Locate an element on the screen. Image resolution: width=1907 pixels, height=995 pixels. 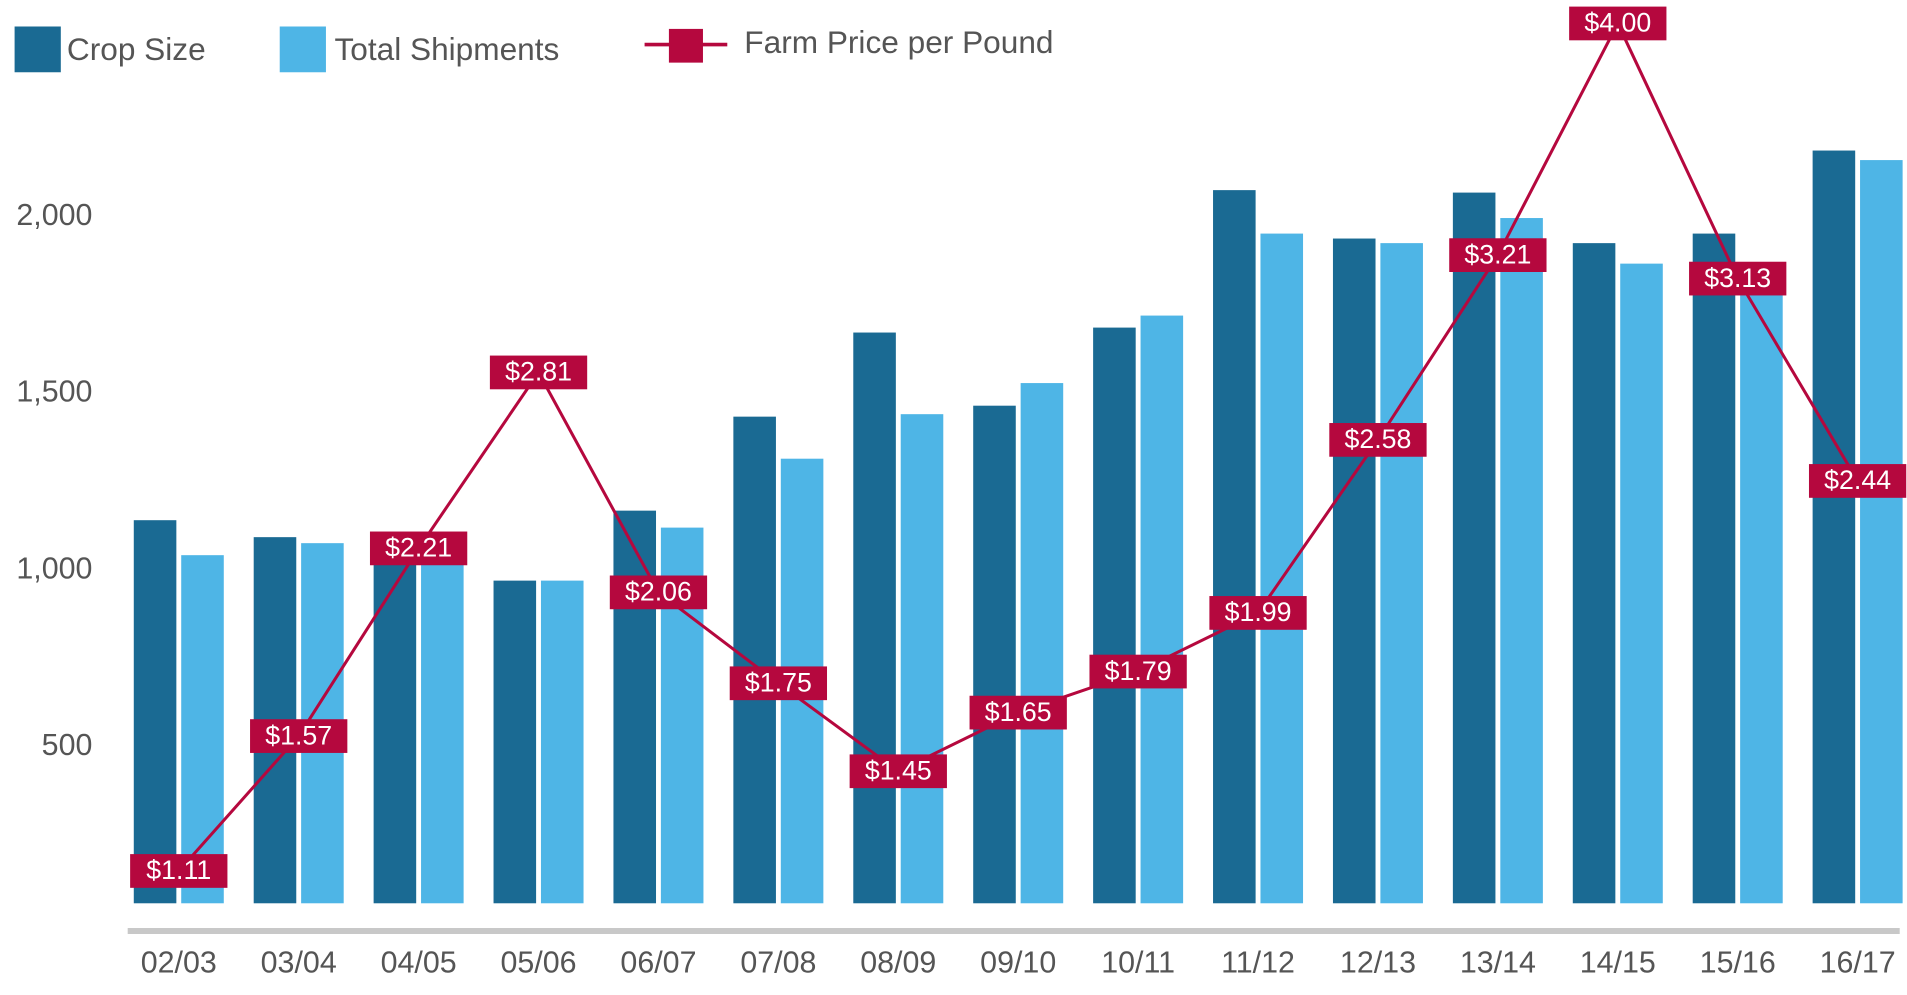
price-label-text: $2.44 is located at coordinates (1857, 480).